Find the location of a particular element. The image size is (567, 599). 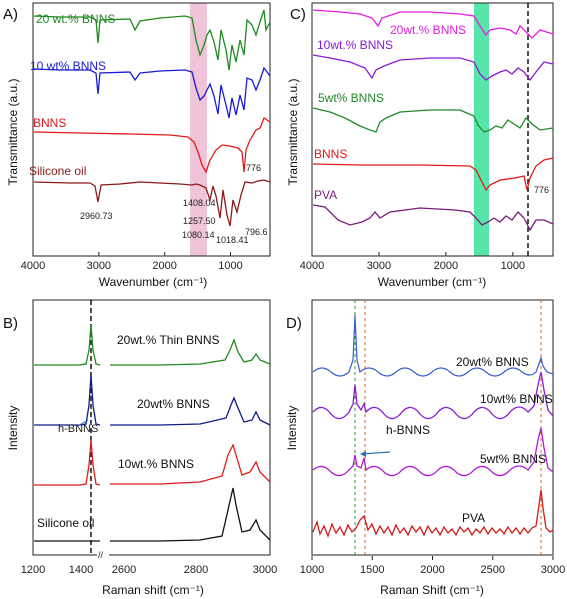

panel-b-trace-20wt-thin-bnns is located at coordinates (152, 345).